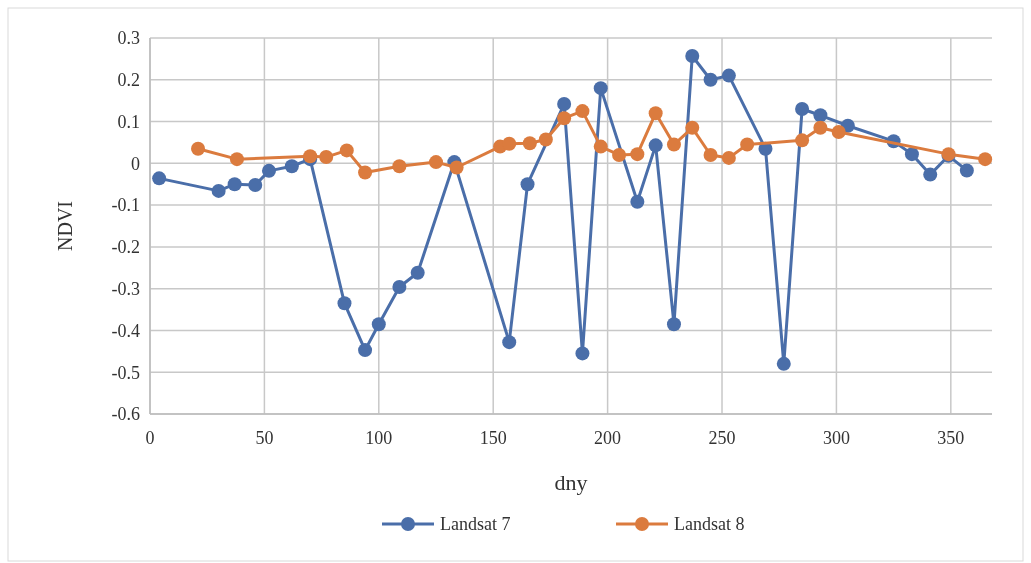  Describe the element at coordinates (379, 438) in the screenshot. I see `x-tick-label: 100` at that location.